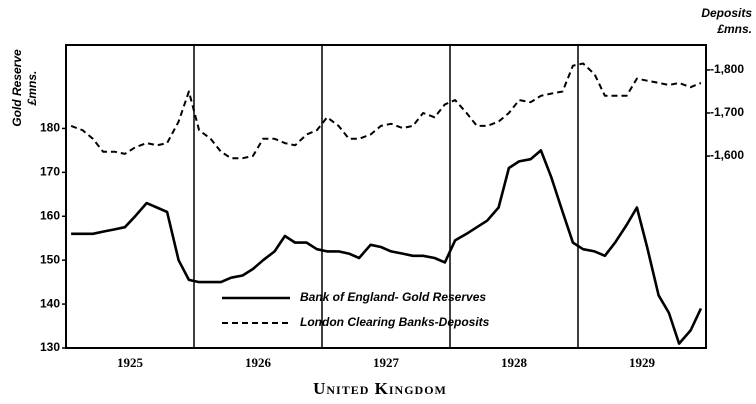  Describe the element at coordinates (514, 362) in the screenshot. I see `x-tick-label: 1928` at that location.